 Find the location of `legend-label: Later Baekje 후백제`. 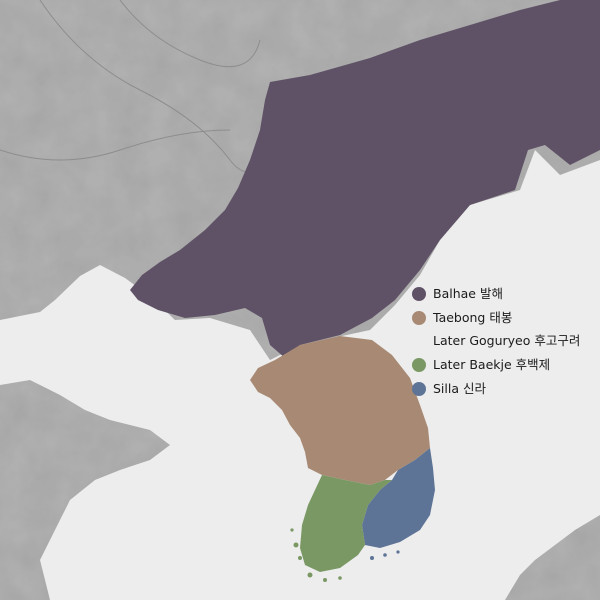

legend-label: Later Baekje 후백제 is located at coordinates (492, 364).